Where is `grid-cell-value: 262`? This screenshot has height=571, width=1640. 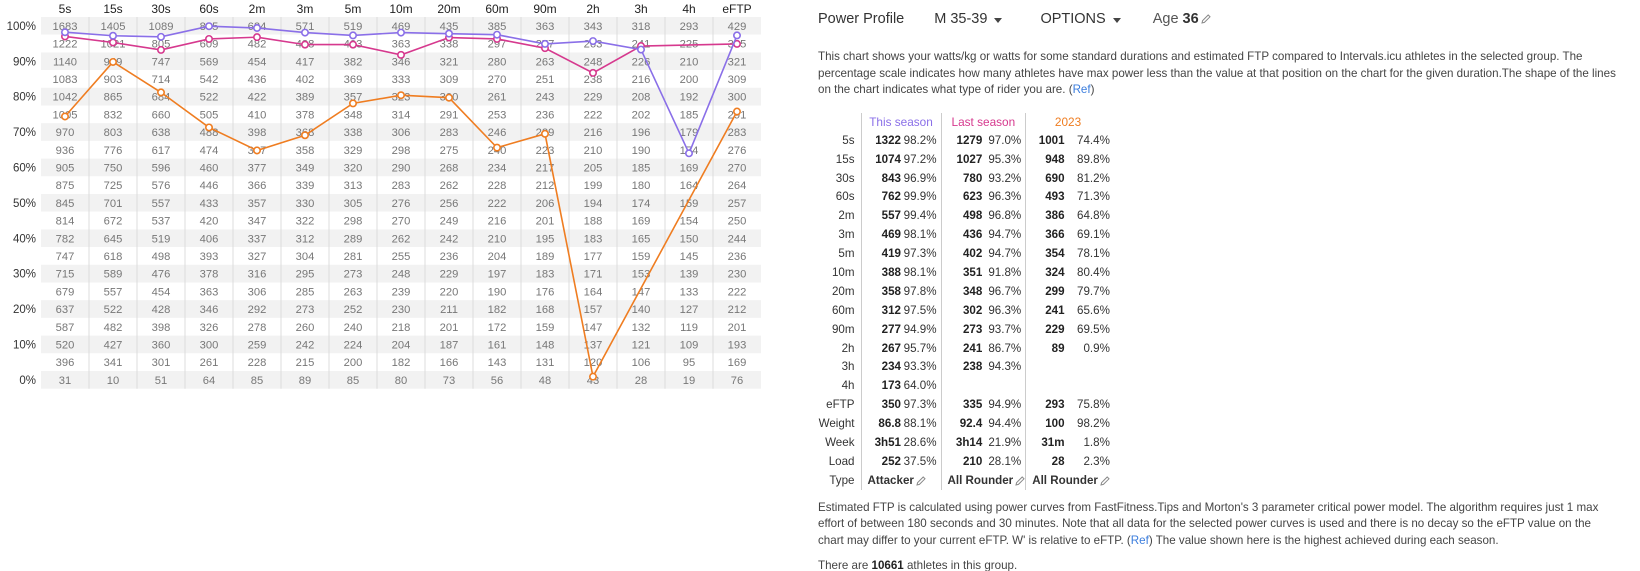
grid-cell-value: 262 is located at coordinates (401, 239).